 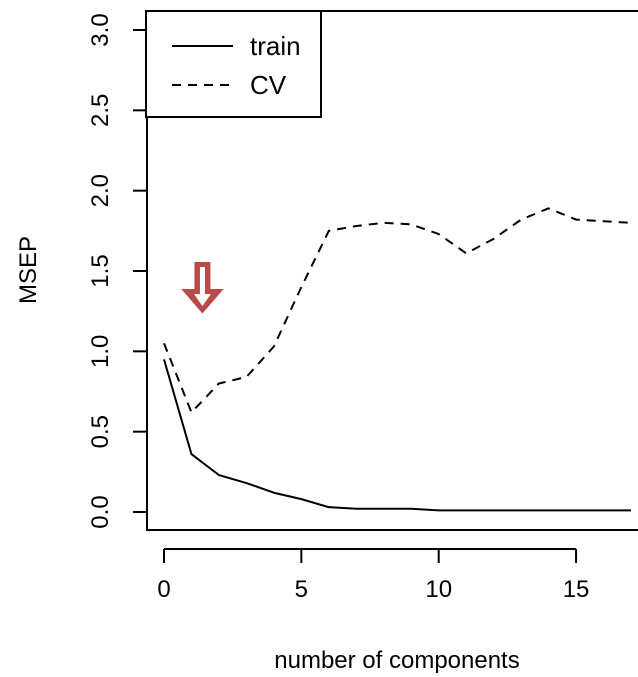 What do you see at coordinates (117, 271) in the screenshot?
I see `y-axis: 0.0 0.5 1.0 1.5 2.0 2.5 3.0` at bounding box center [117, 271].